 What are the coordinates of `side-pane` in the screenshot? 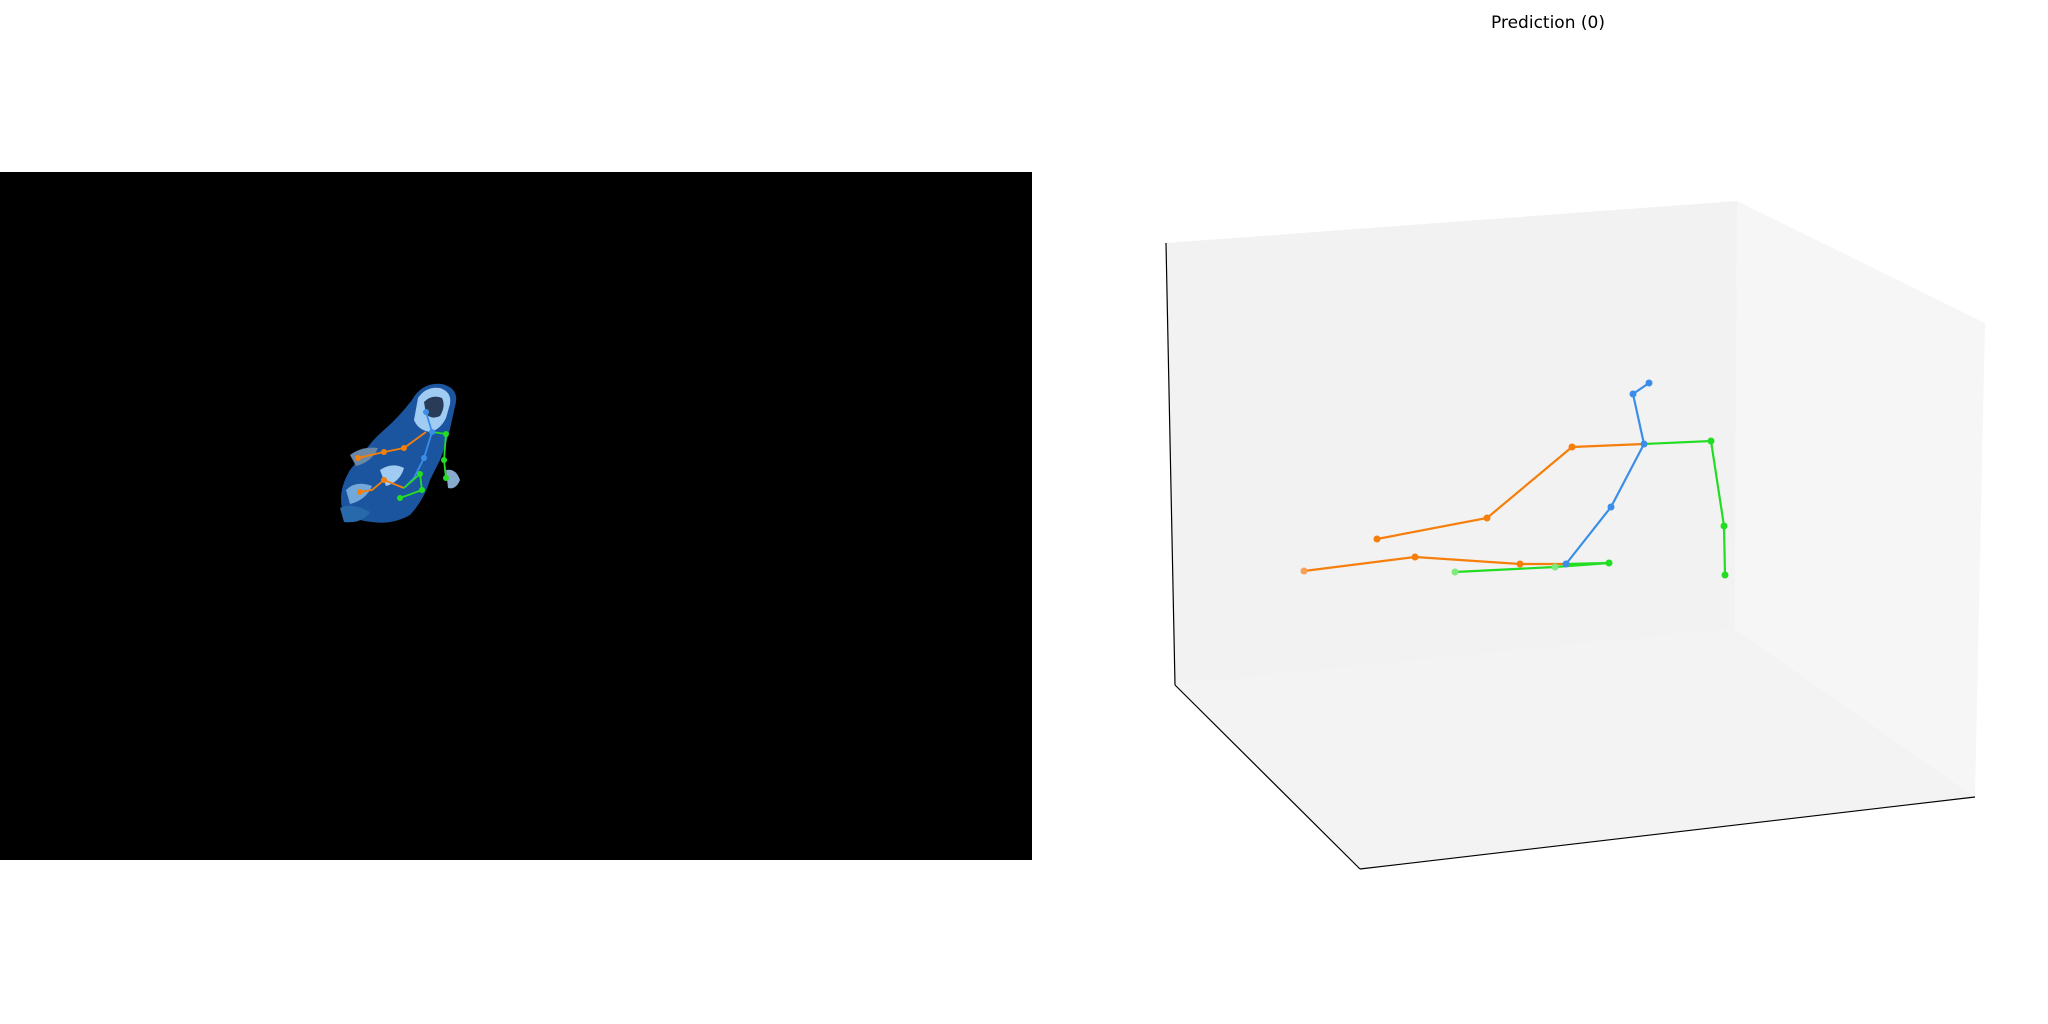 It's located at (1860, 499).